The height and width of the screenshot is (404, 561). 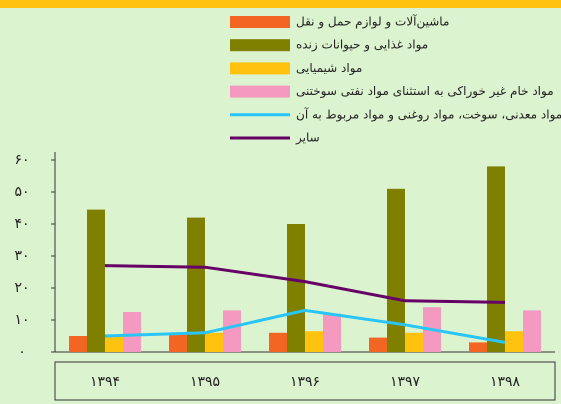 What do you see at coordinates (22, 352) in the screenshot?
I see `y-tick-label: ۰` at bounding box center [22, 352].